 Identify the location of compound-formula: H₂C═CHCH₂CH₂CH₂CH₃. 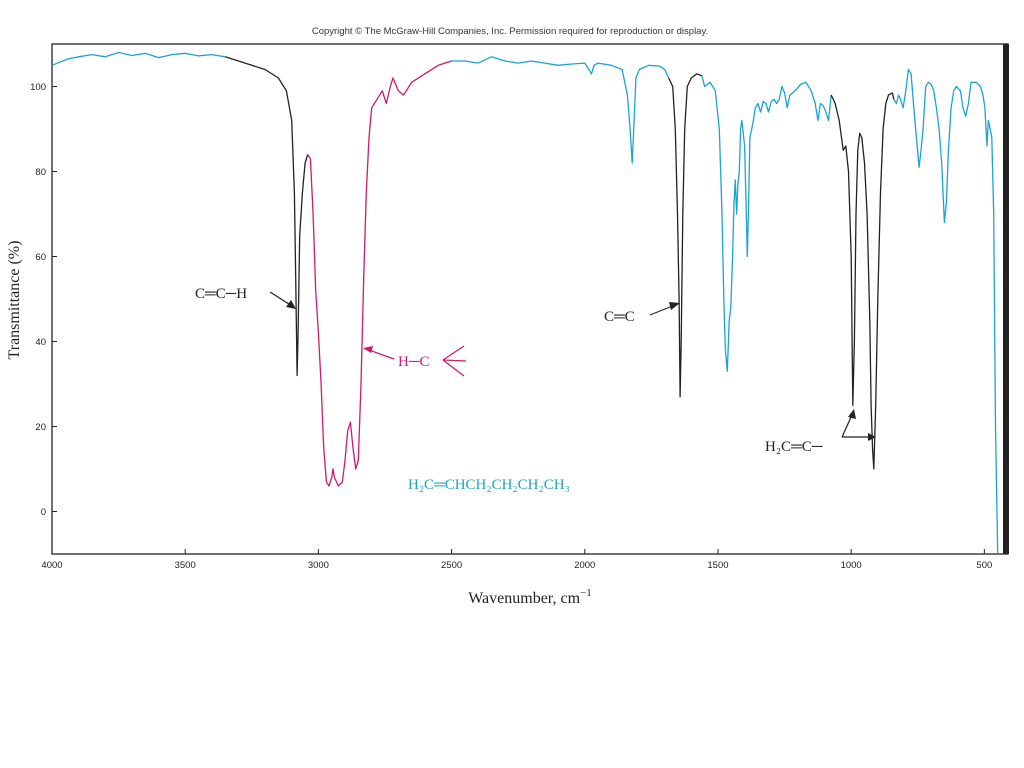
(489, 485).